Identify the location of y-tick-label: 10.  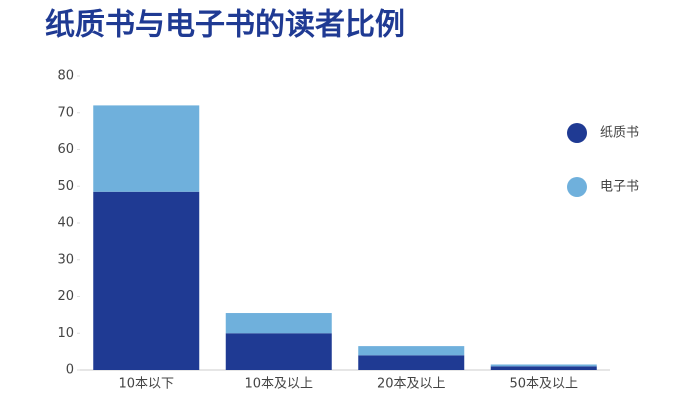
(65, 333).